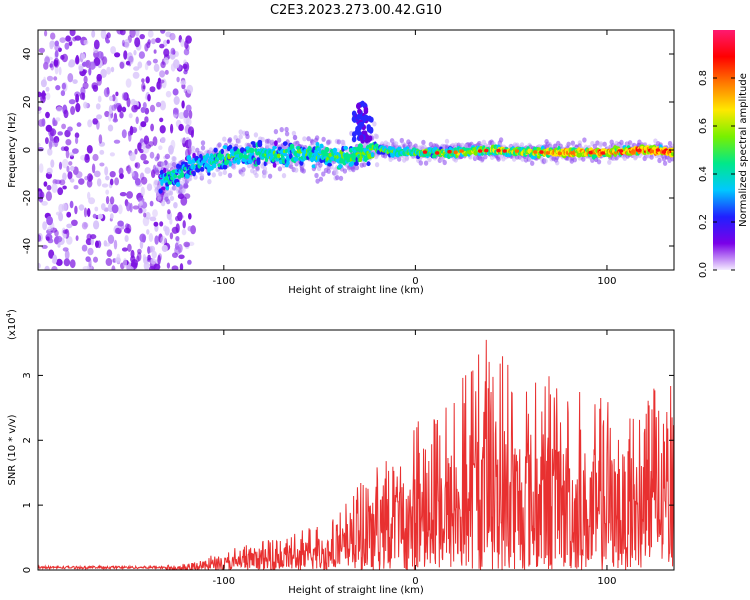 This screenshot has width=750, height=600. Describe the element at coordinates (27, 54) in the screenshot. I see `spectrogram-ytick-label: 40` at that location.